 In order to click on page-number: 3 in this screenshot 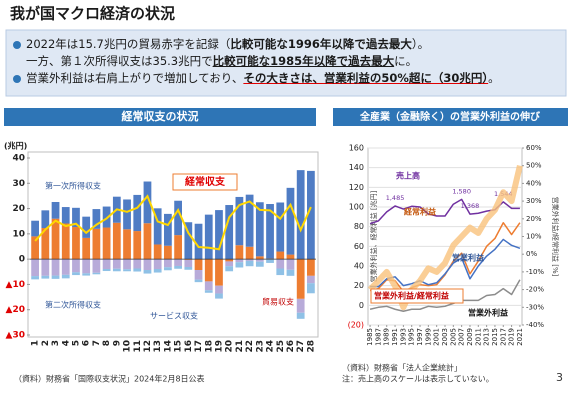, I will do `click(559, 377)`.